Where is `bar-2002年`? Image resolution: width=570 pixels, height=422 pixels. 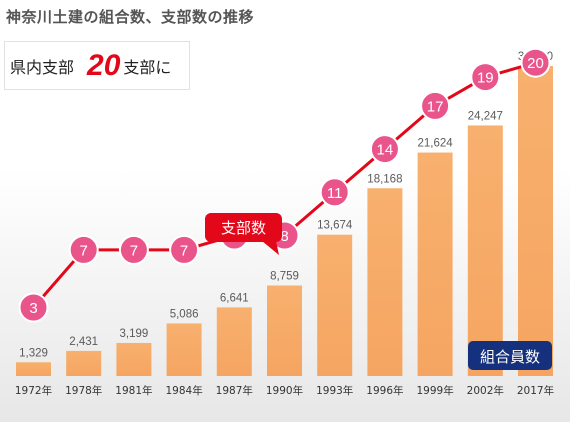 bar-2002年 is located at coordinates (485, 251).